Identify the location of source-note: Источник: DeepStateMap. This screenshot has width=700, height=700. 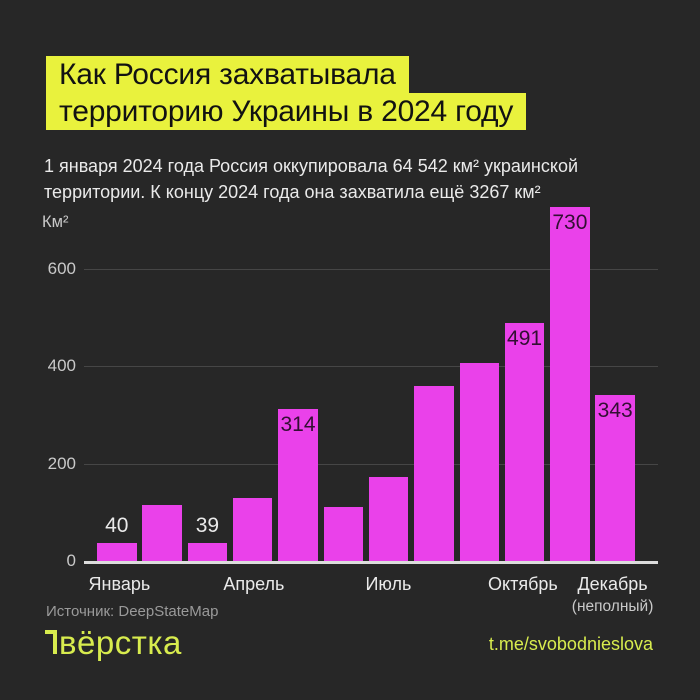
(132, 611).